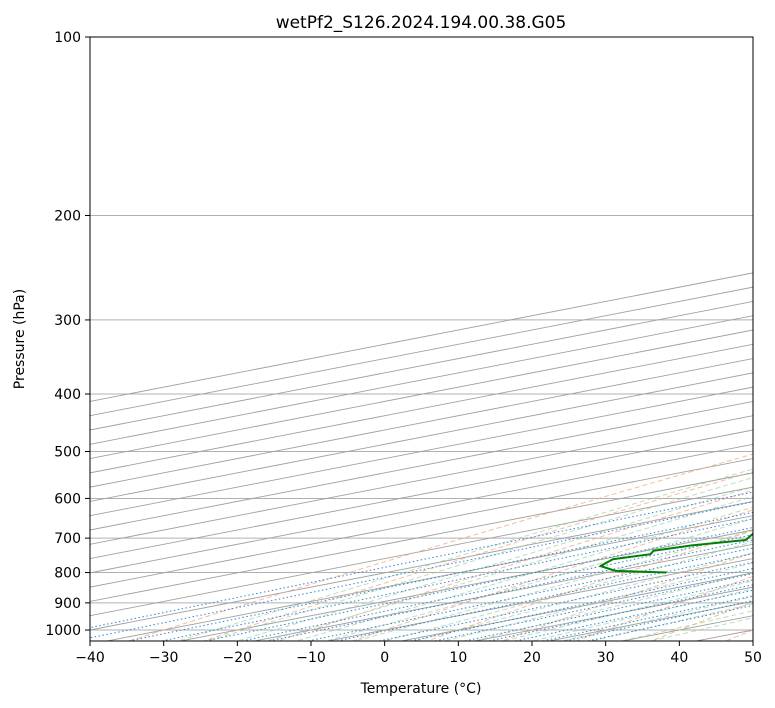 This screenshot has height=708, width=775. I want to click on x-tick-label: 20, so click(532, 658).